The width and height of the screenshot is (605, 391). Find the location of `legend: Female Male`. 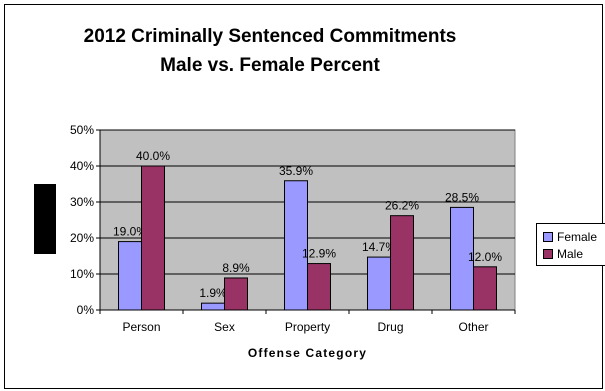

legend: Female Male is located at coordinates (570, 244).